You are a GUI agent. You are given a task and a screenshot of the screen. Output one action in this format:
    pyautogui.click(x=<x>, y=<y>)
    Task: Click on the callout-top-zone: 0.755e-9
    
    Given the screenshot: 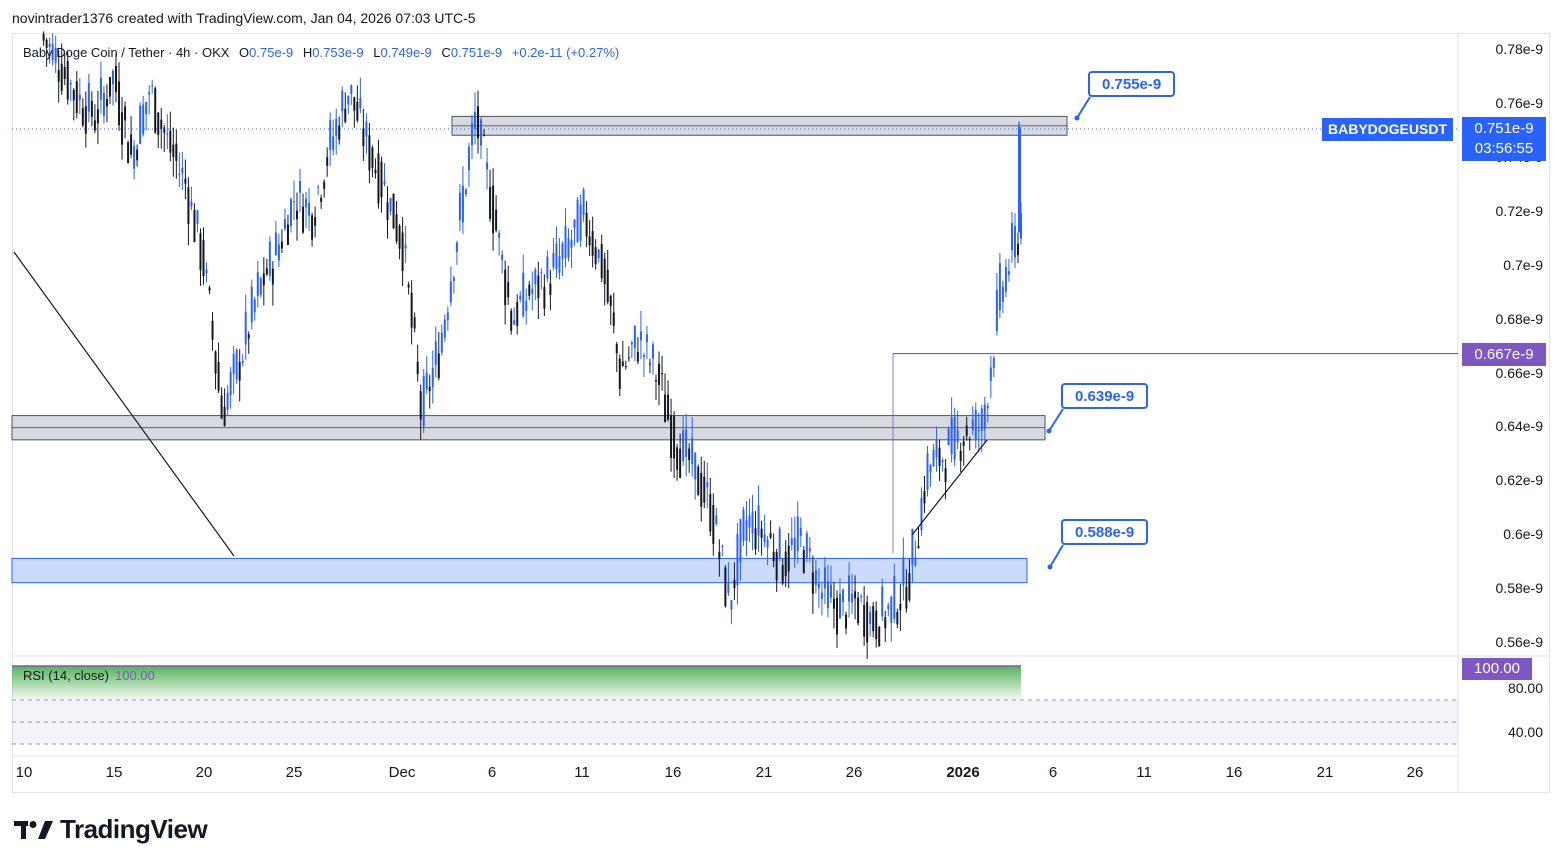 What is the action you would take?
    pyautogui.click(x=1132, y=84)
    